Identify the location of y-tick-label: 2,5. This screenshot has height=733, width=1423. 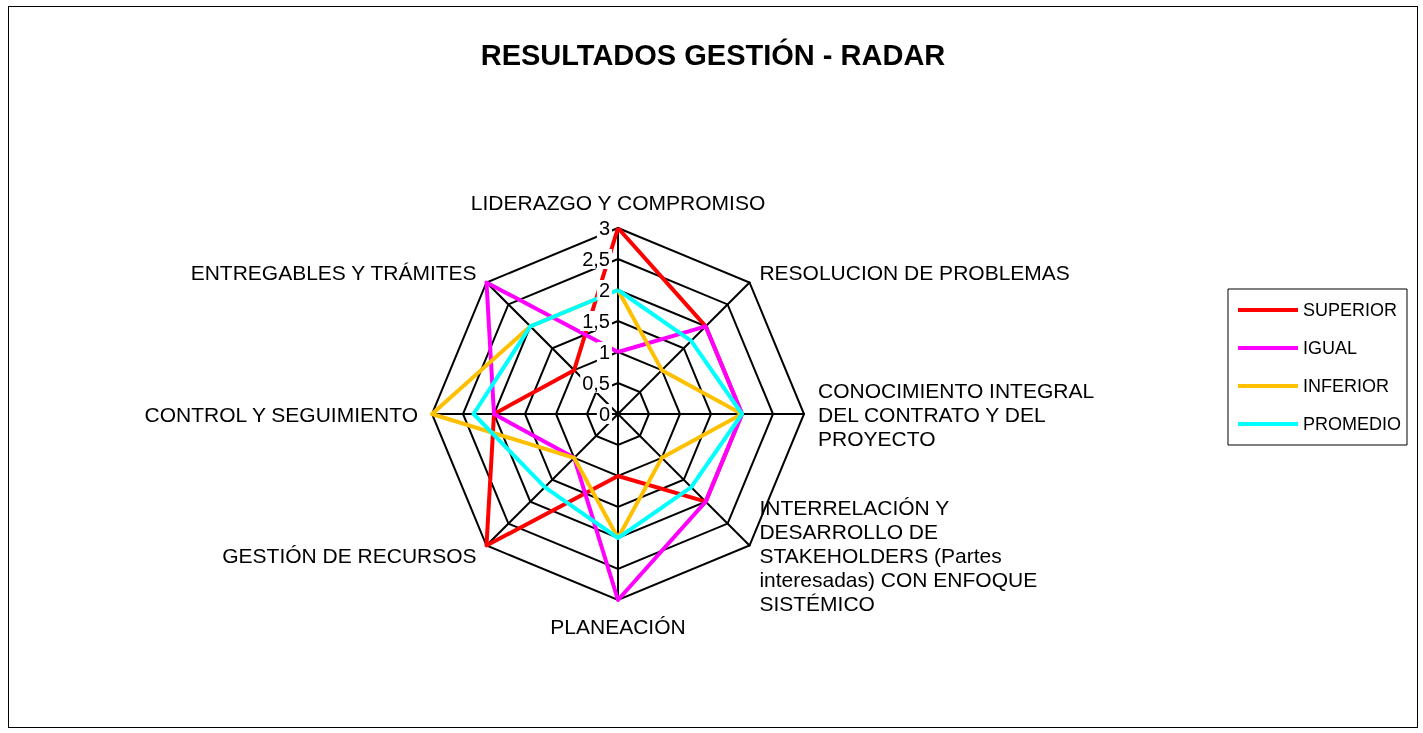
(596, 259).